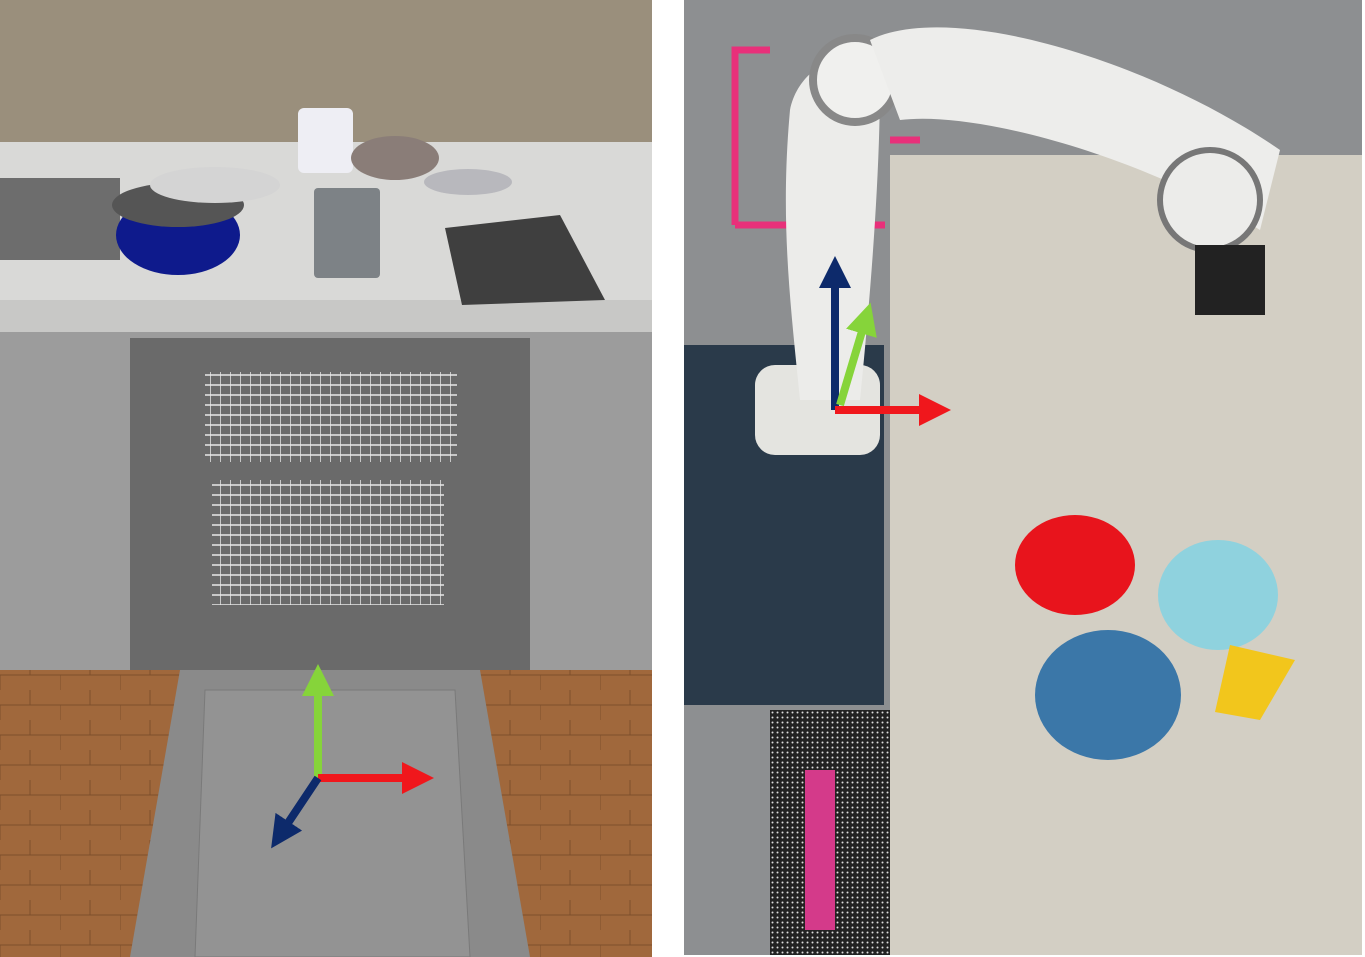 The height and width of the screenshot is (957, 1365). What do you see at coordinates (1075, 565) in the screenshot?
I see `red-bowl` at bounding box center [1075, 565].